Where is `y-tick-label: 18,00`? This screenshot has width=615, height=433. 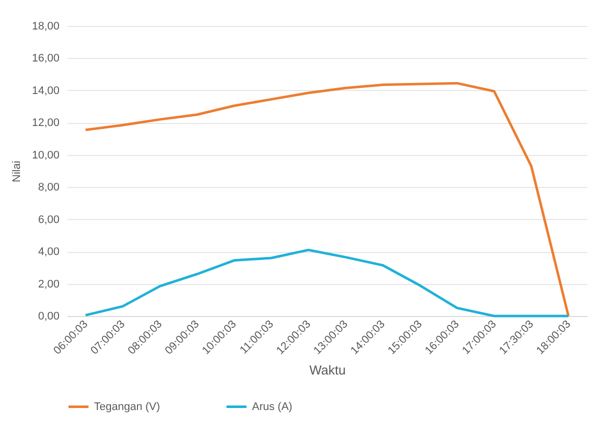 y-tick-label: 18,00 is located at coordinates (46, 26).